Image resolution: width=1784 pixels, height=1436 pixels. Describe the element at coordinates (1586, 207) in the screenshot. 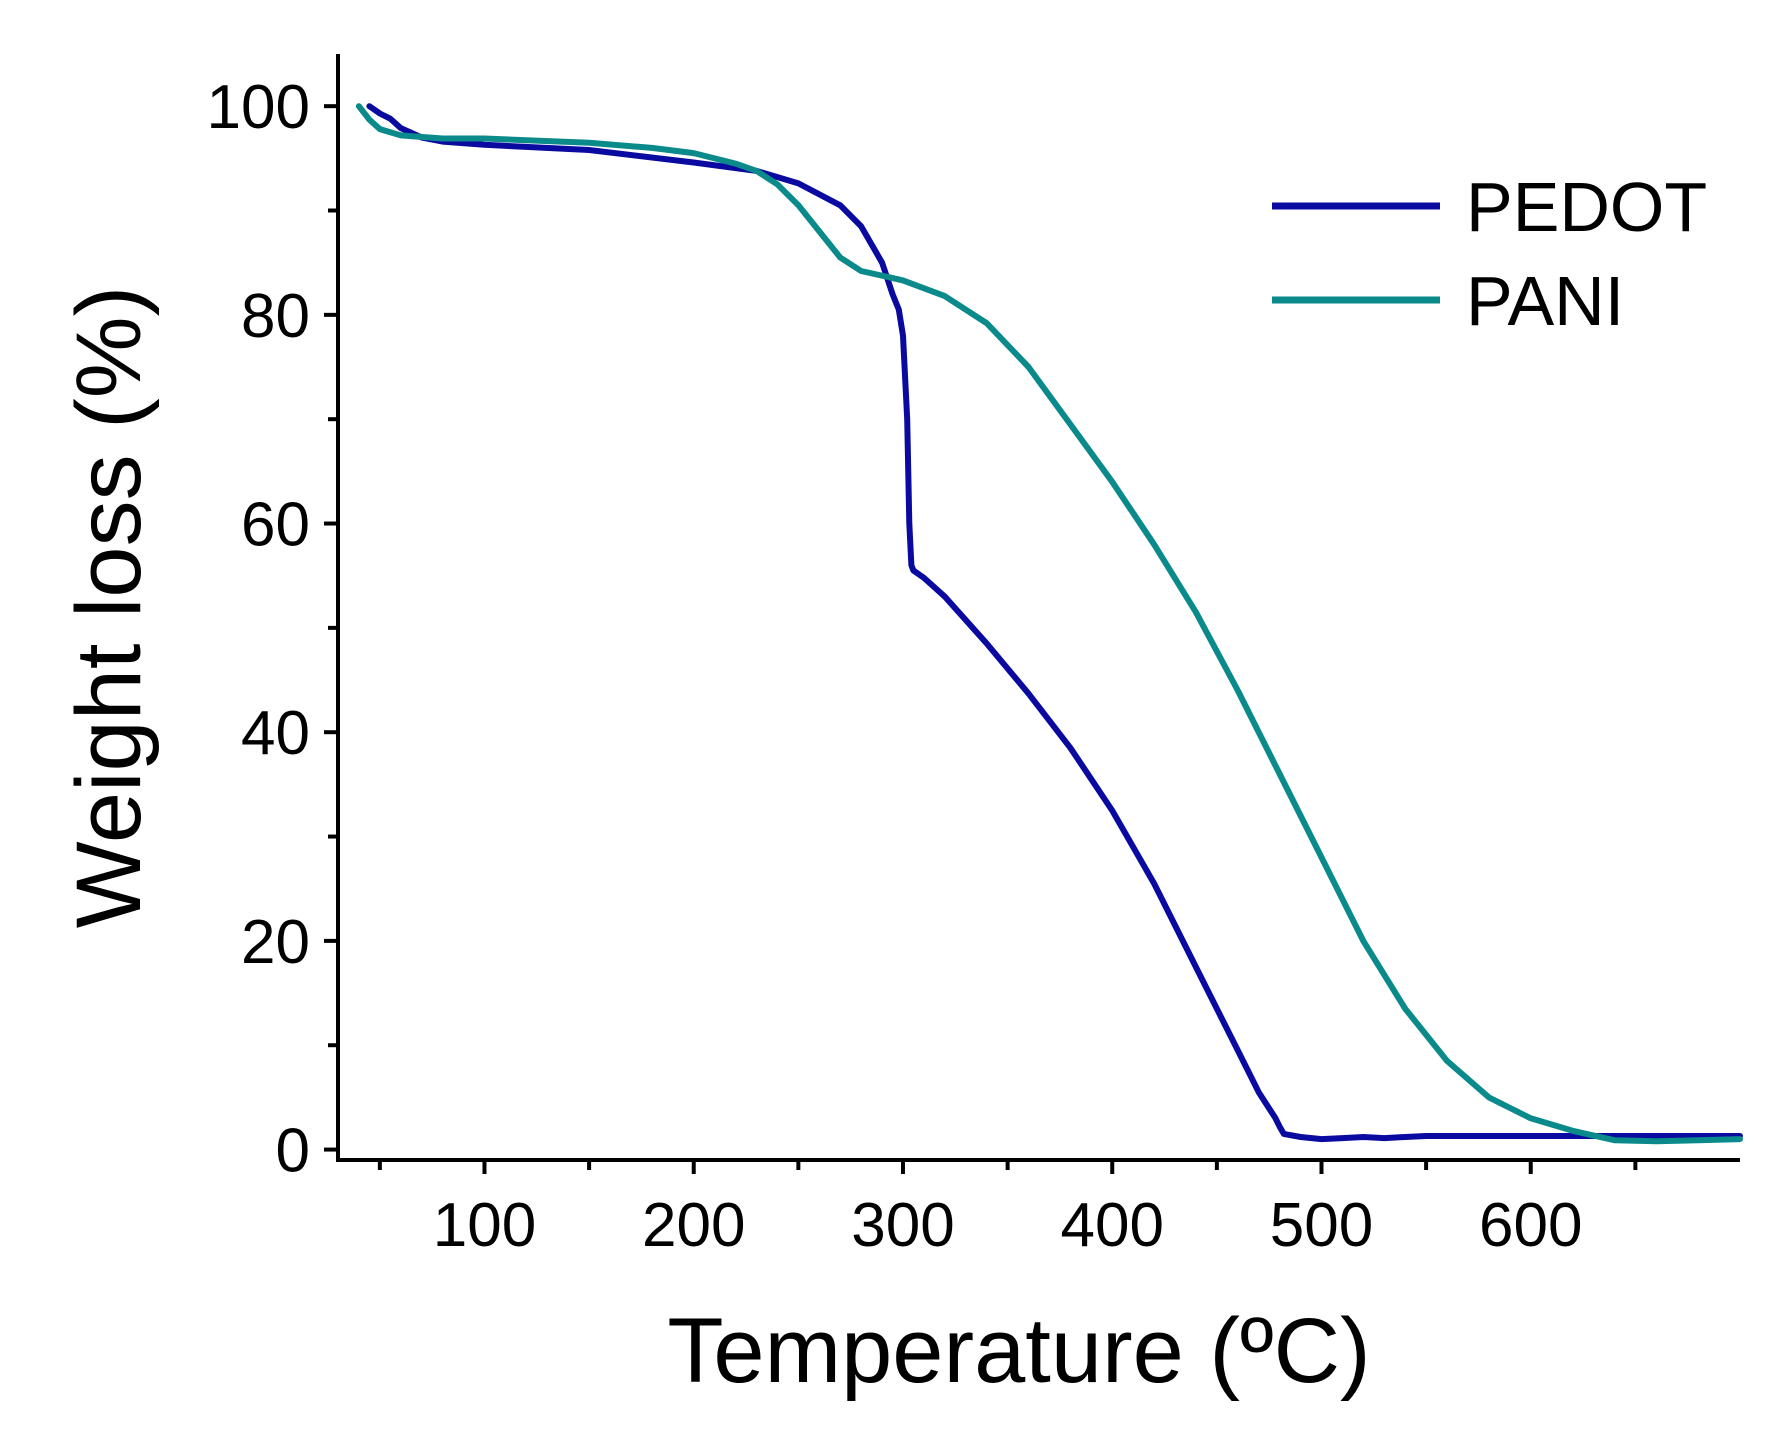

I see `legend-label-pedot: PEDOT` at that location.